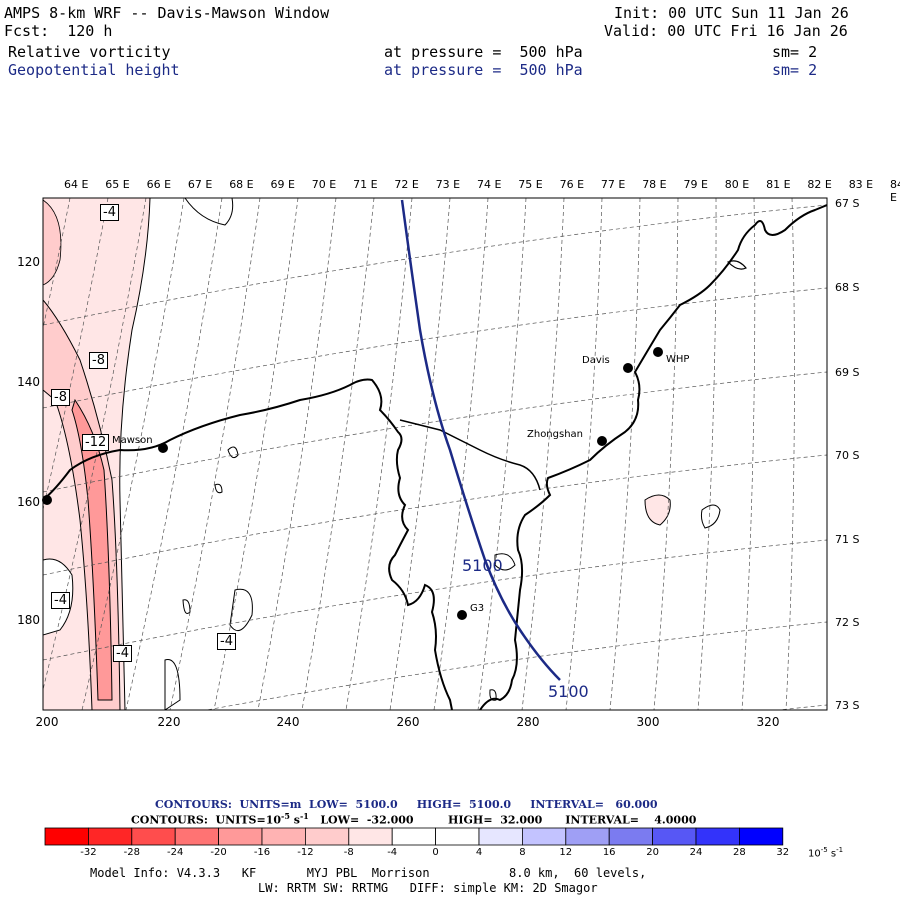 This screenshot has width=900, height=900. Describe the element at coordinates (470, 455) in the screenshot. I see `ice-shelf` at that location.